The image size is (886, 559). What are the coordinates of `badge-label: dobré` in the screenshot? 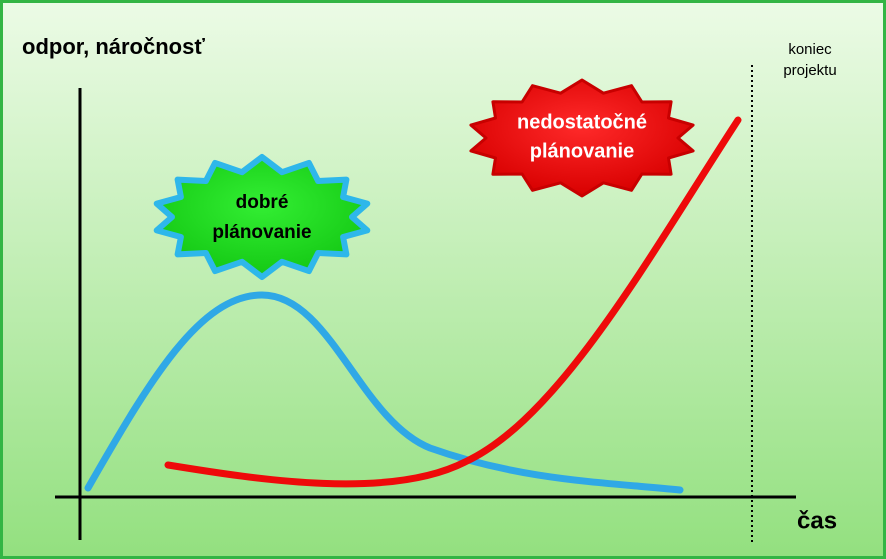 It's located at (262, 202).